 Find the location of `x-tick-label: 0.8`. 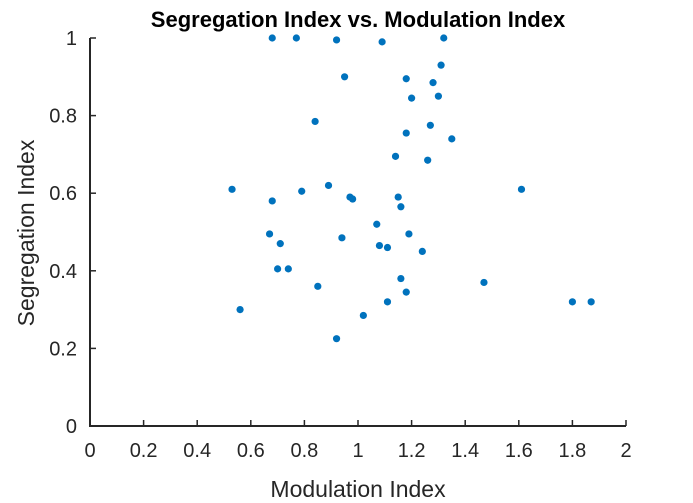

x-tick-label: 0.8 is located at coordinates (304, 451).